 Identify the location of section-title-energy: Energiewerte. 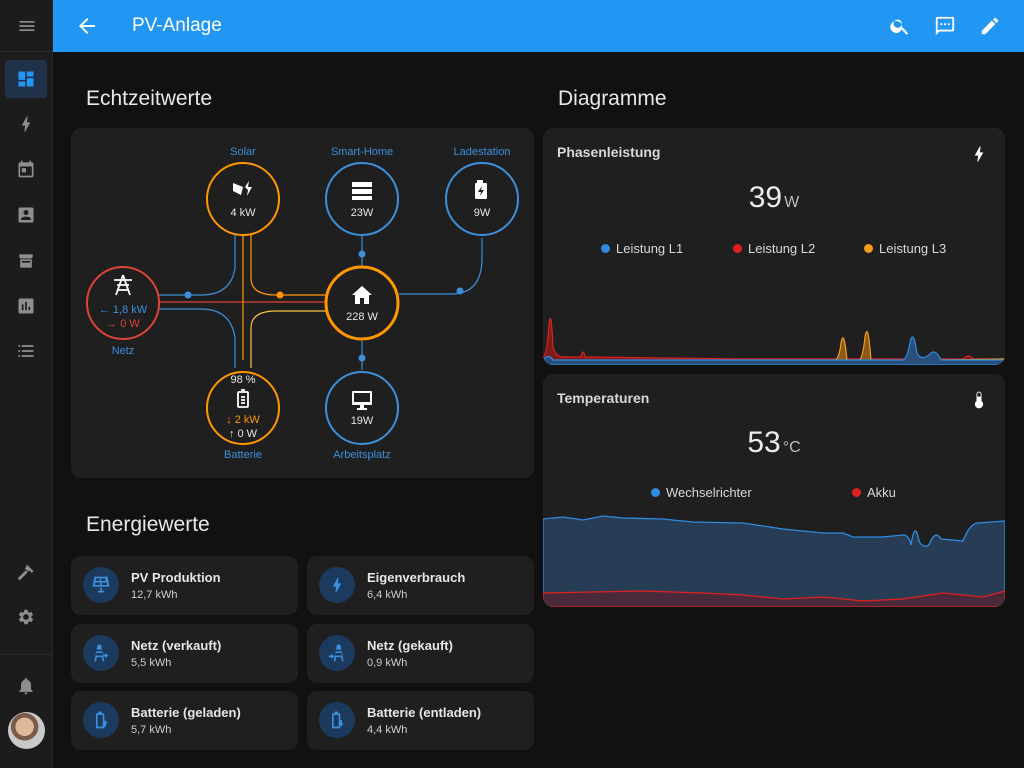
(148, 524).